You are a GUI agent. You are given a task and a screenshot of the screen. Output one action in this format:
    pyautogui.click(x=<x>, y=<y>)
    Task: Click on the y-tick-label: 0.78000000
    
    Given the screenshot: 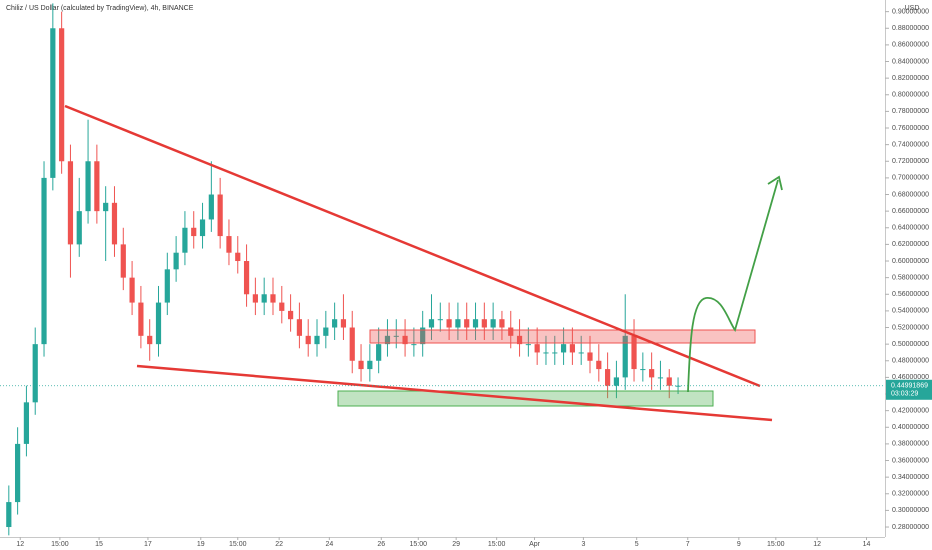 What is the action you would take?
    pyautogui.click(x=910, y=111)
    